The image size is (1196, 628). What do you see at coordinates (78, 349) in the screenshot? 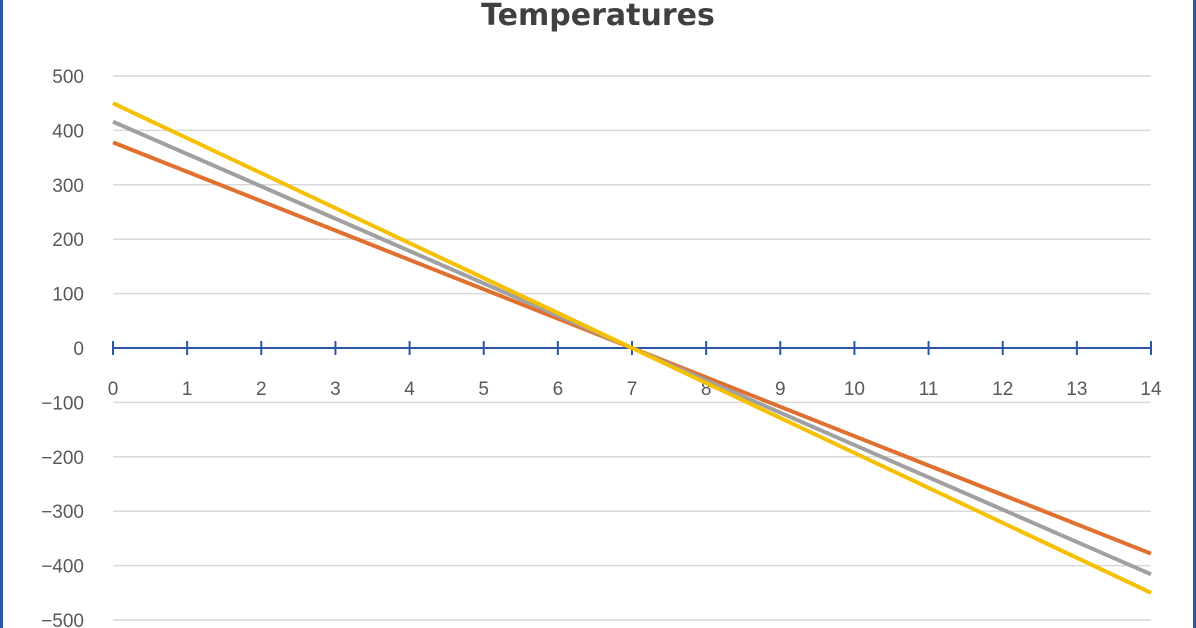
I see `y-tick-label: 0` at bounding box center [78, 349].